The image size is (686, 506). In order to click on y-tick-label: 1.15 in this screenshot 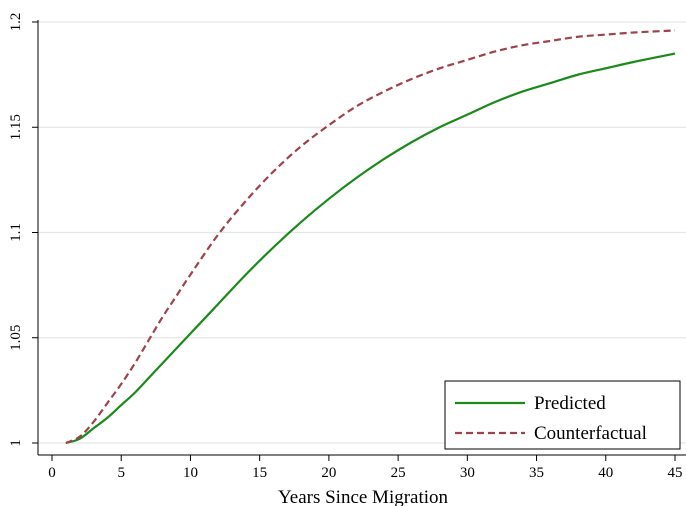, I will do `click(16, 127)`.